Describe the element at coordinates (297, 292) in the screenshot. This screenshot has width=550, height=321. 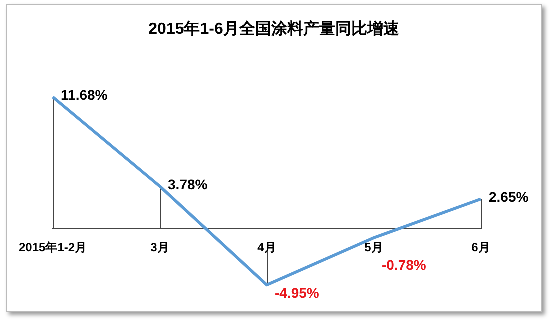
I see `data-label: -4.95%` at that location.